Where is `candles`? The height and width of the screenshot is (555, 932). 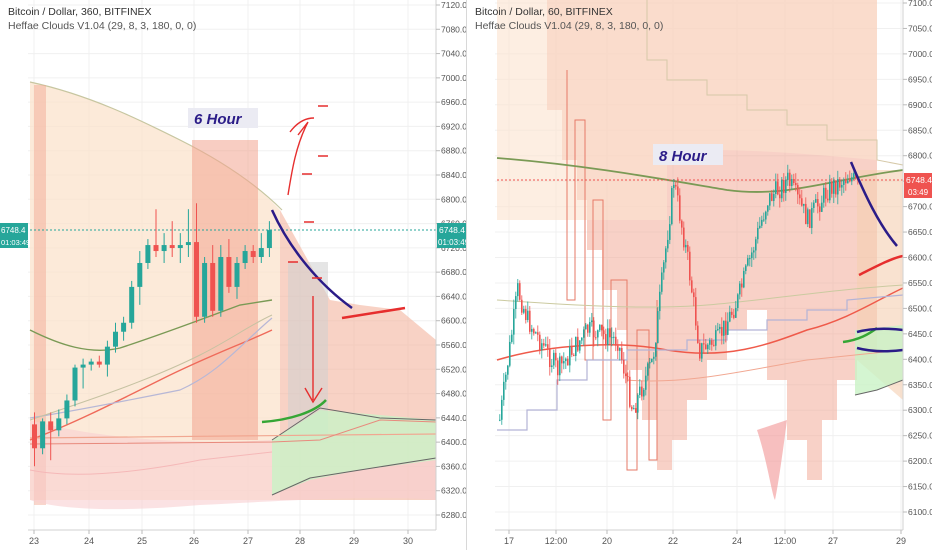 candles is located at coordinates (152, 335).